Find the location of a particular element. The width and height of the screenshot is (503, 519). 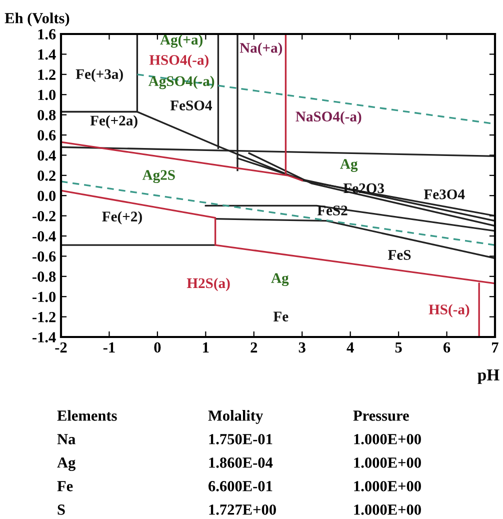

text: 1.727E+00 is located at coordinates (242, 509).